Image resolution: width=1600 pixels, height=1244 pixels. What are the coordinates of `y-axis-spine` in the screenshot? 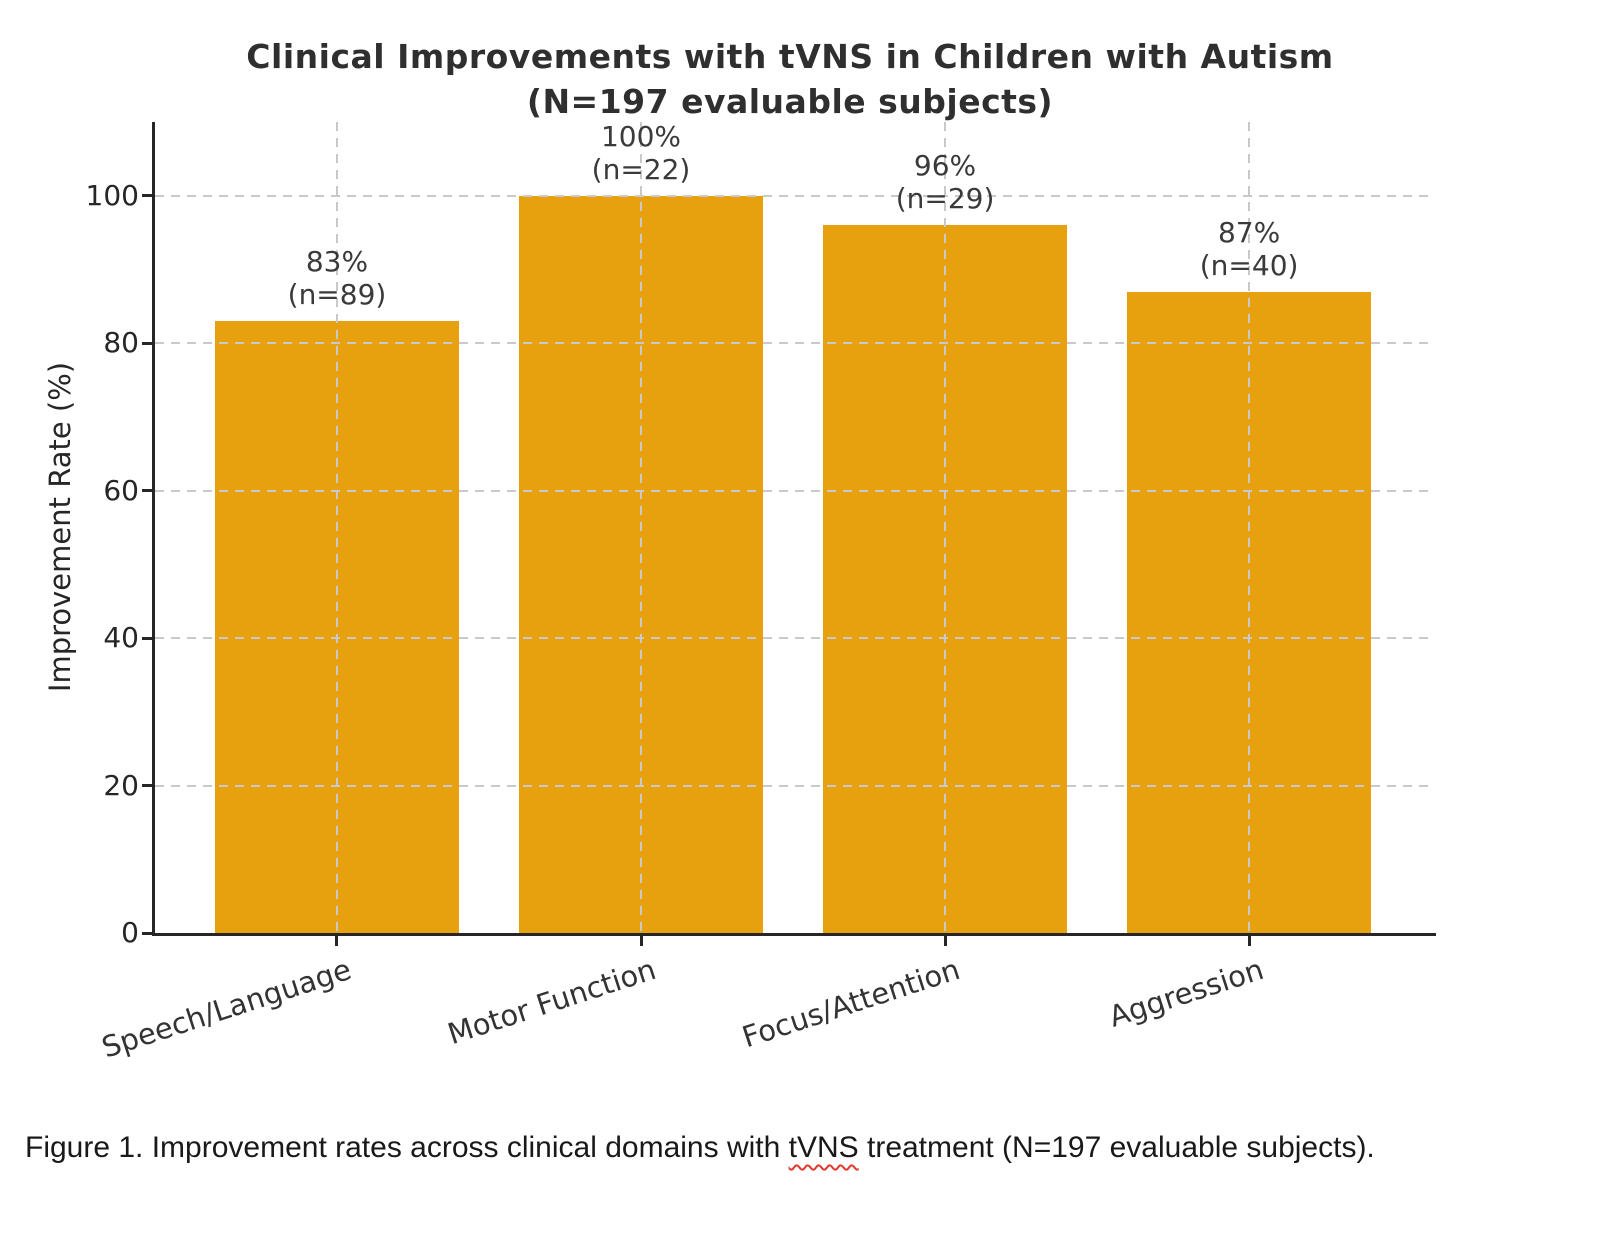 It's located at (153, 529).